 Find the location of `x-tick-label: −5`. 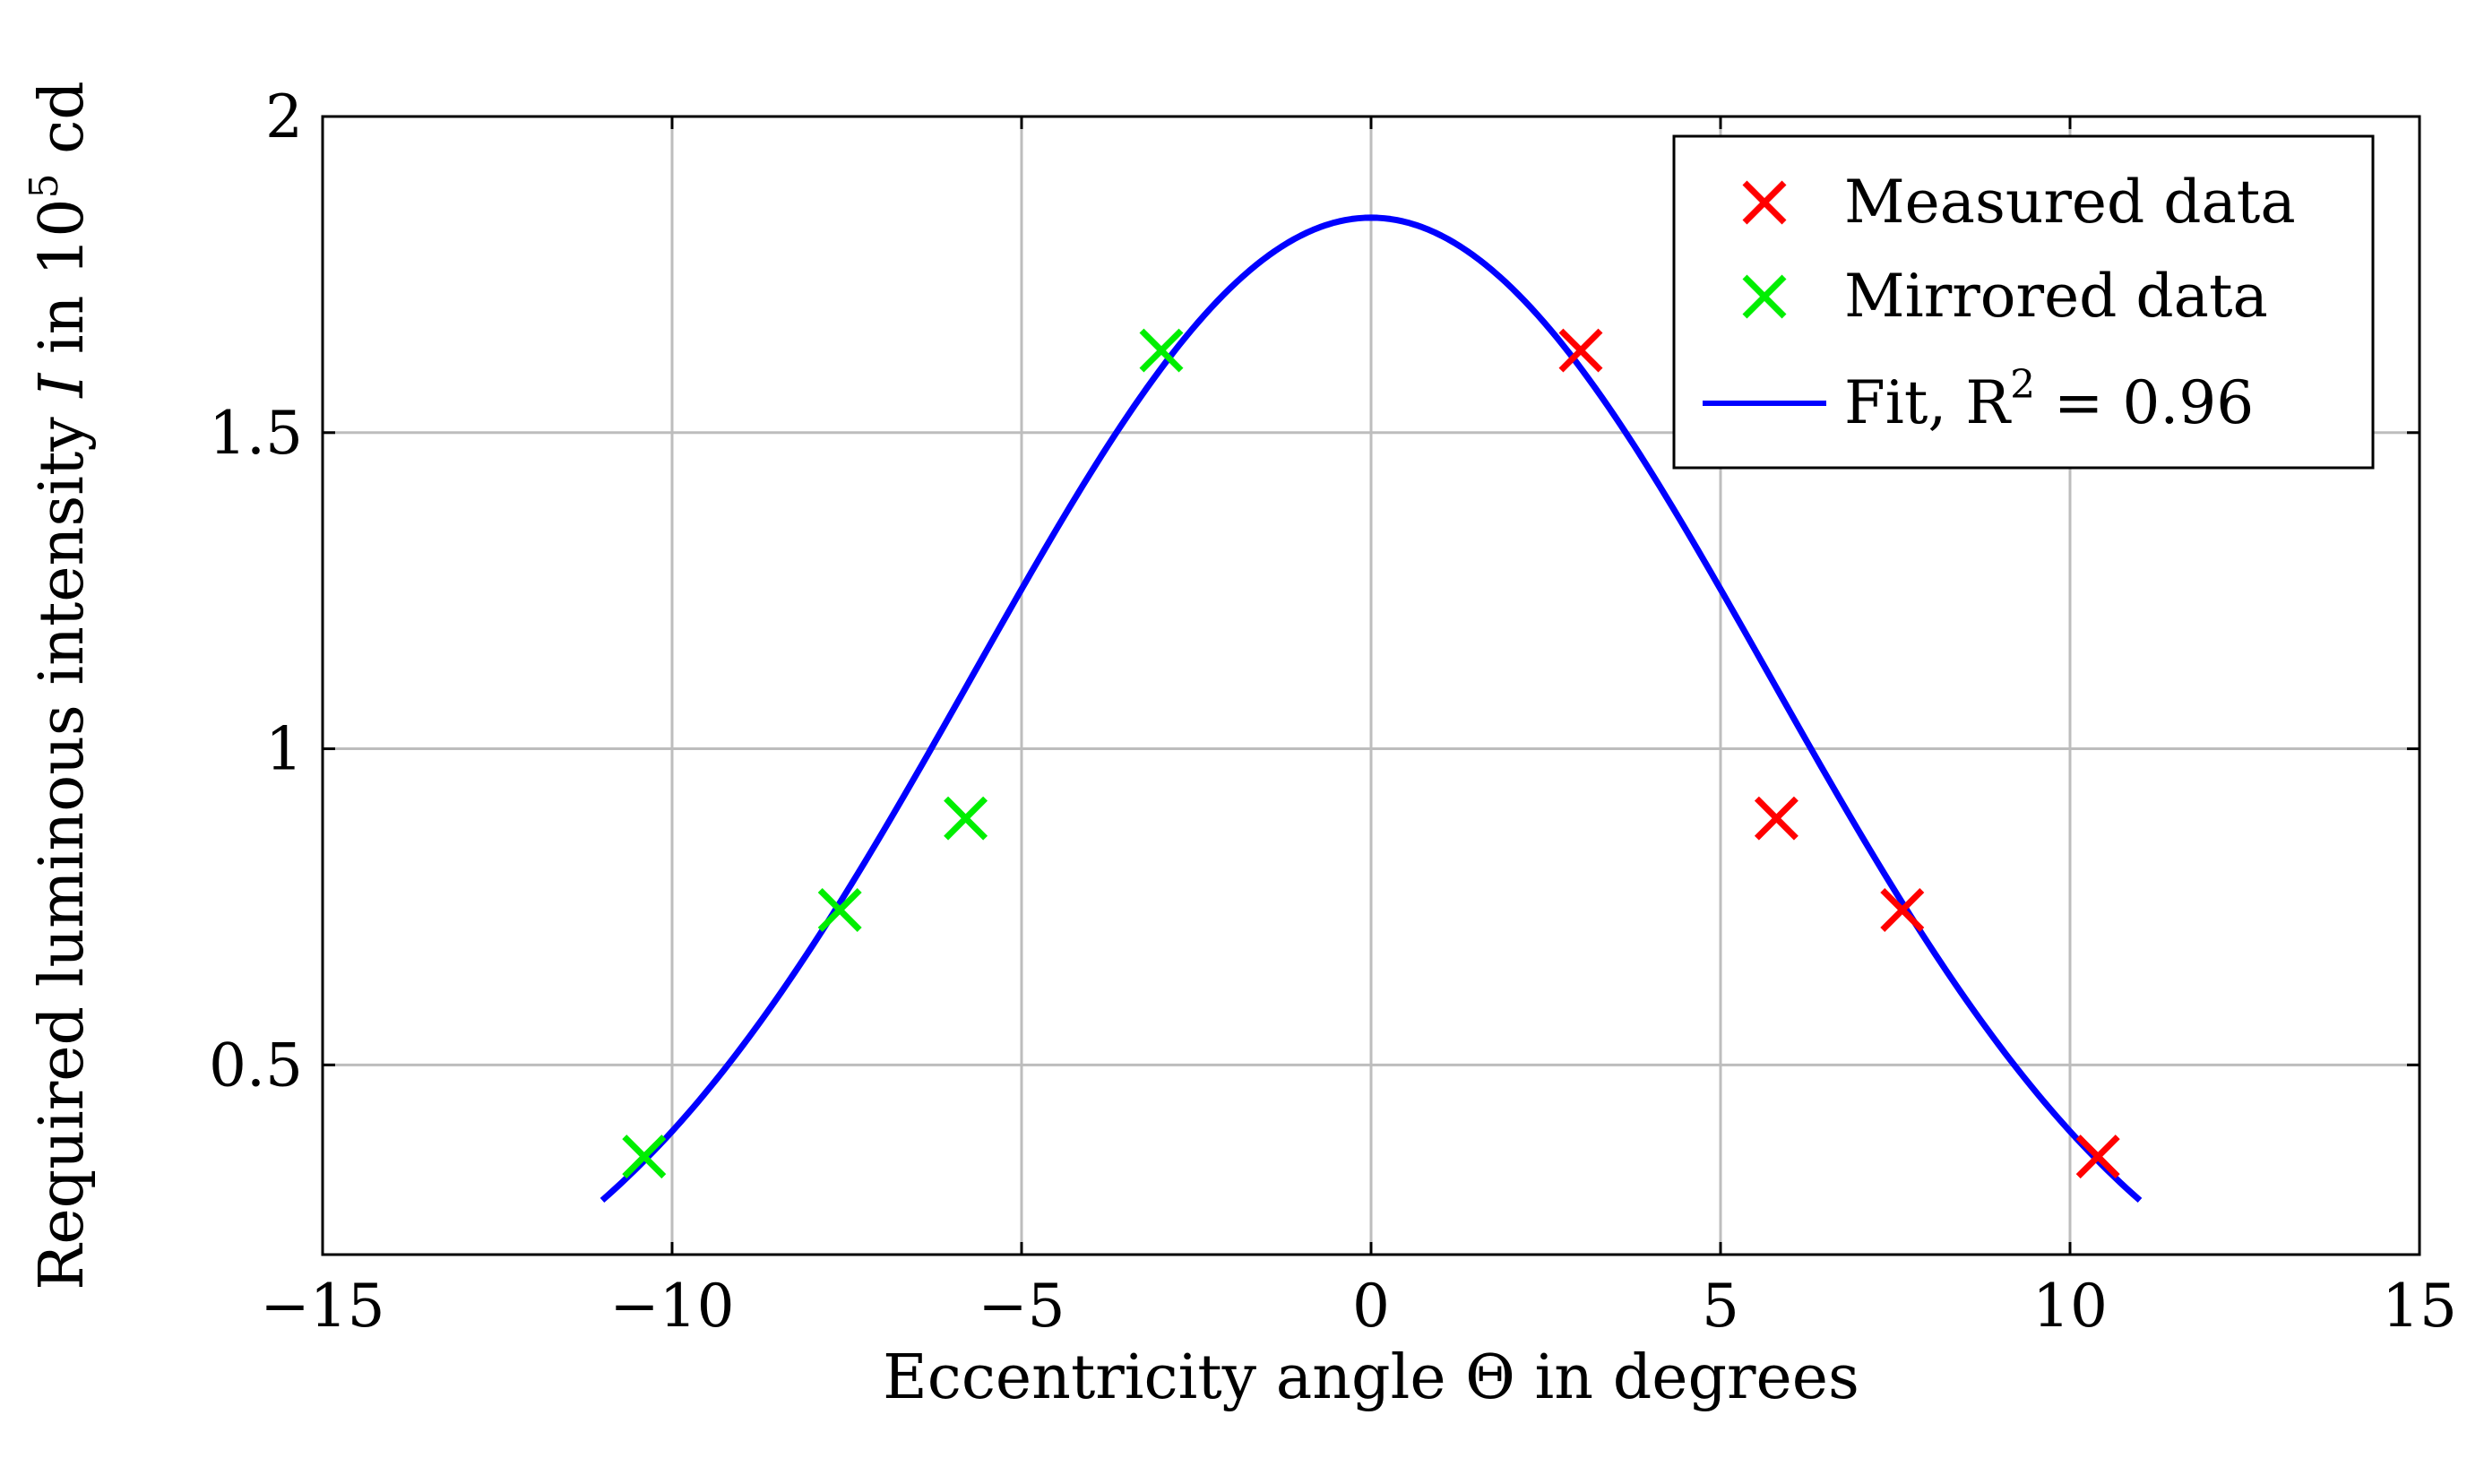

x-tick-label: −5 is located at coordinates (1021, 1306).